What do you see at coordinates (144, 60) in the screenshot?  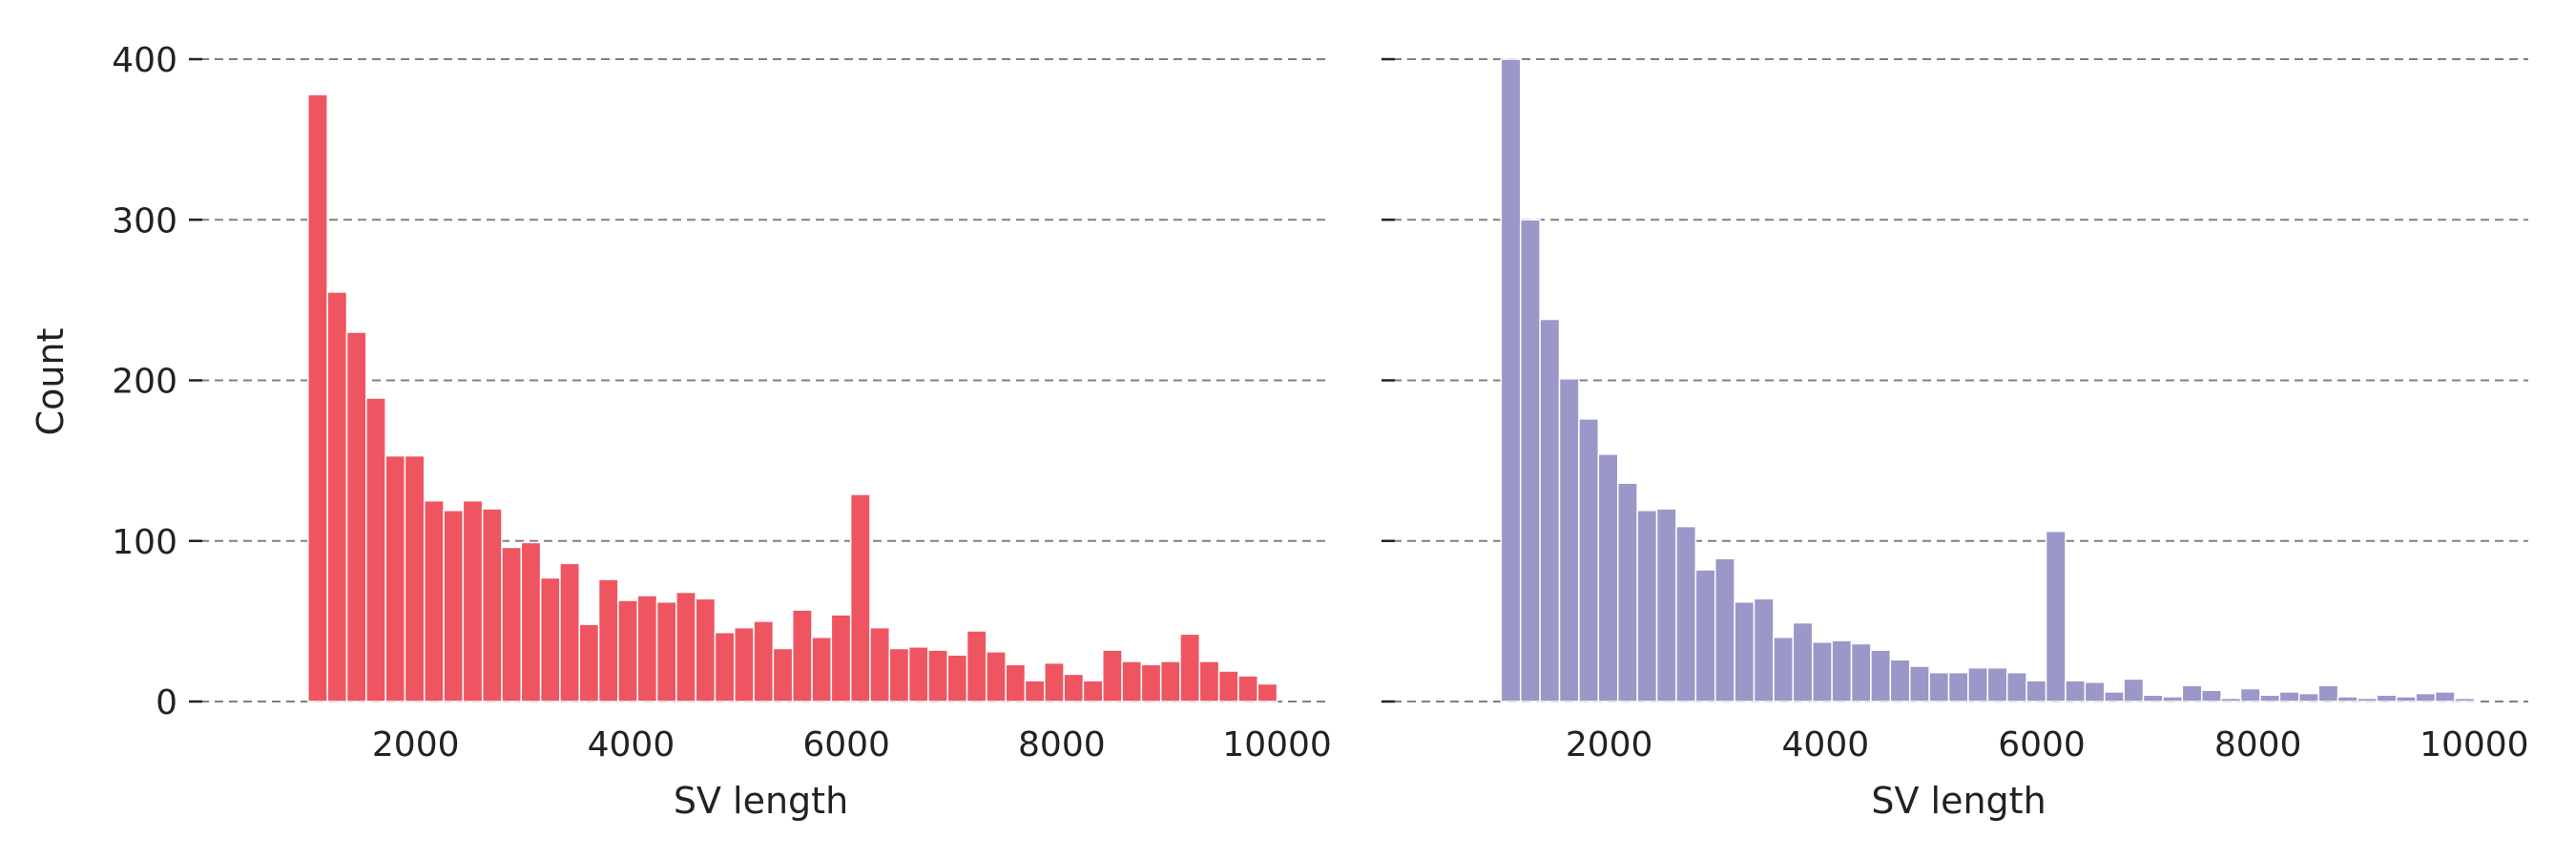 I see `y-tick-label: 400` at bounding box center [144, 60].